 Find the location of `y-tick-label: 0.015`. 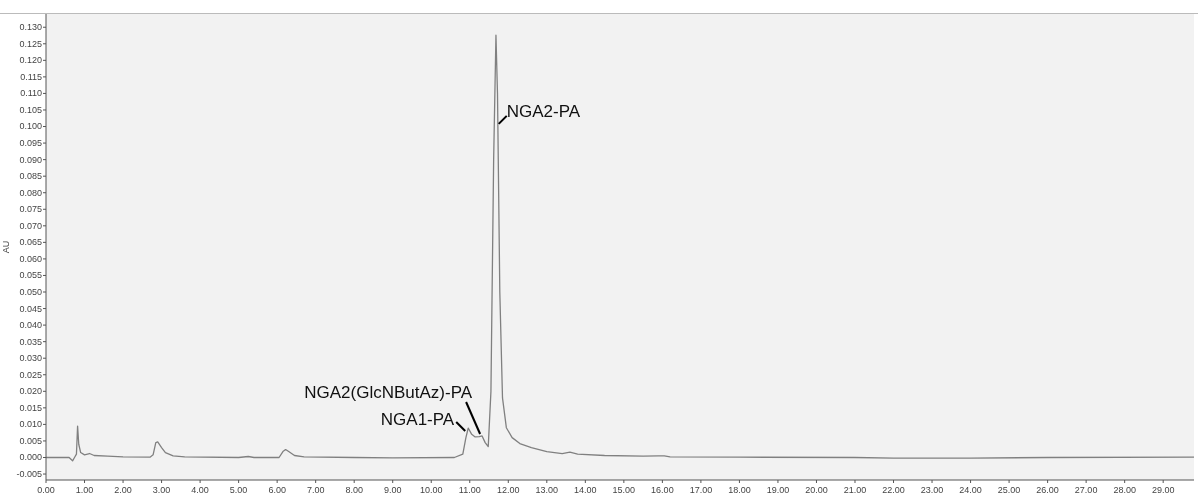

y-tick-label: 0.015 is located at coordinates (30, 407).